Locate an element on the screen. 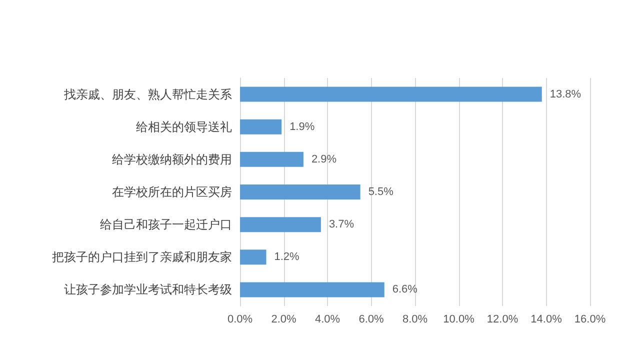 Image resolution: width=640 pixels, height=344 pixels. y-tick-label: 让孩子参加学业考试和特长考级 is located at coordinates (148, 289).